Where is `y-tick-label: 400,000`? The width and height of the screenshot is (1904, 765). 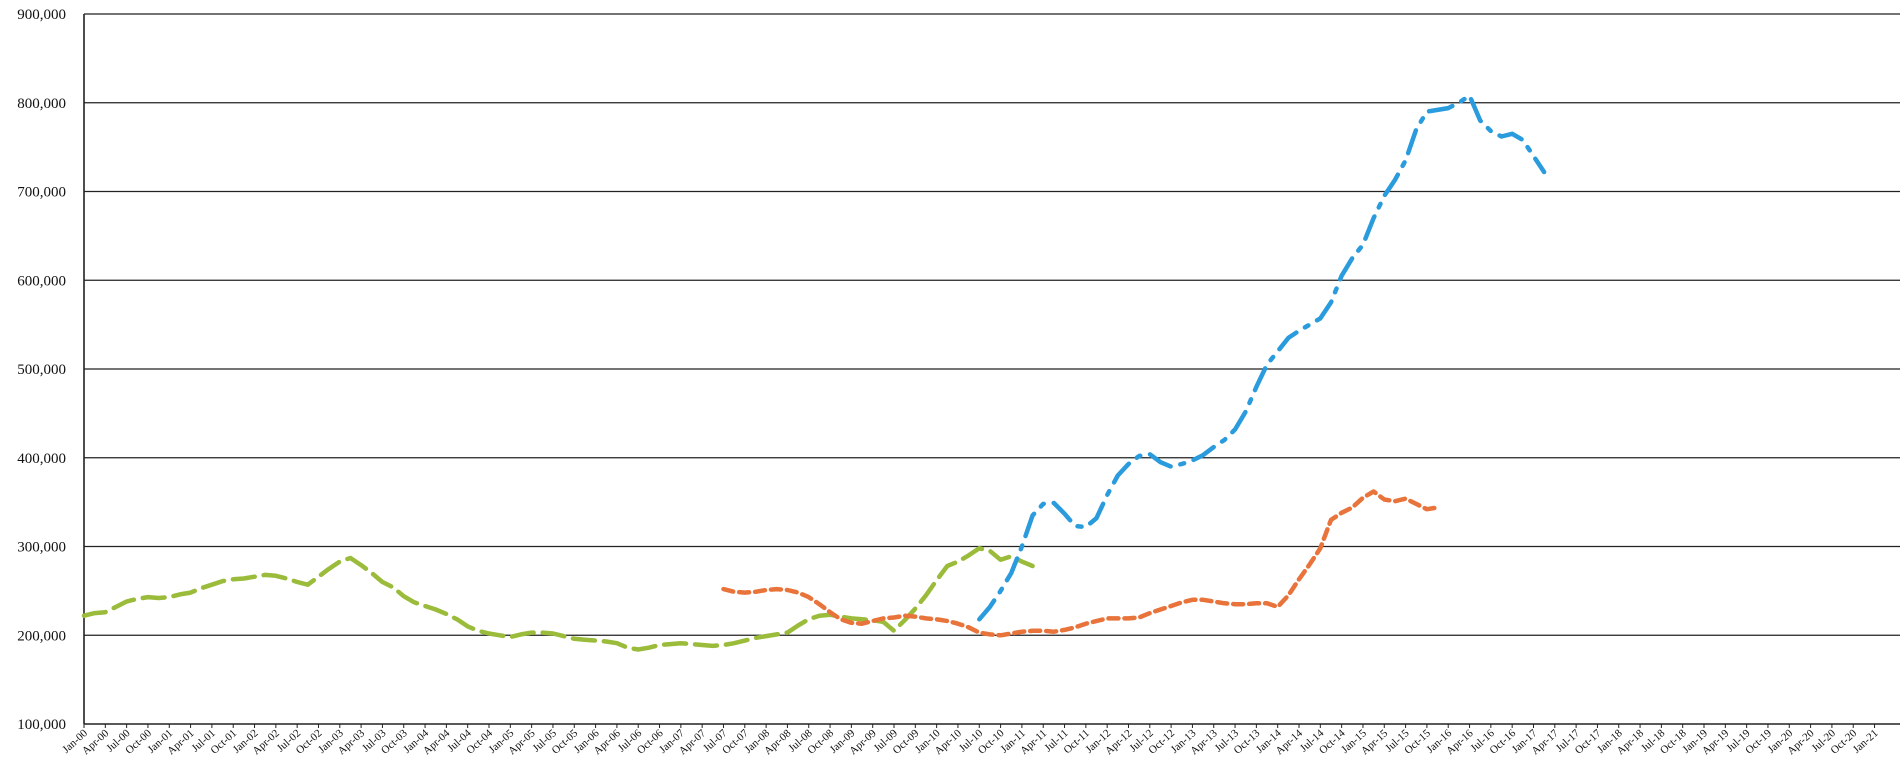 y-tick-label: 400,000 is located at coordinates (41, 459).